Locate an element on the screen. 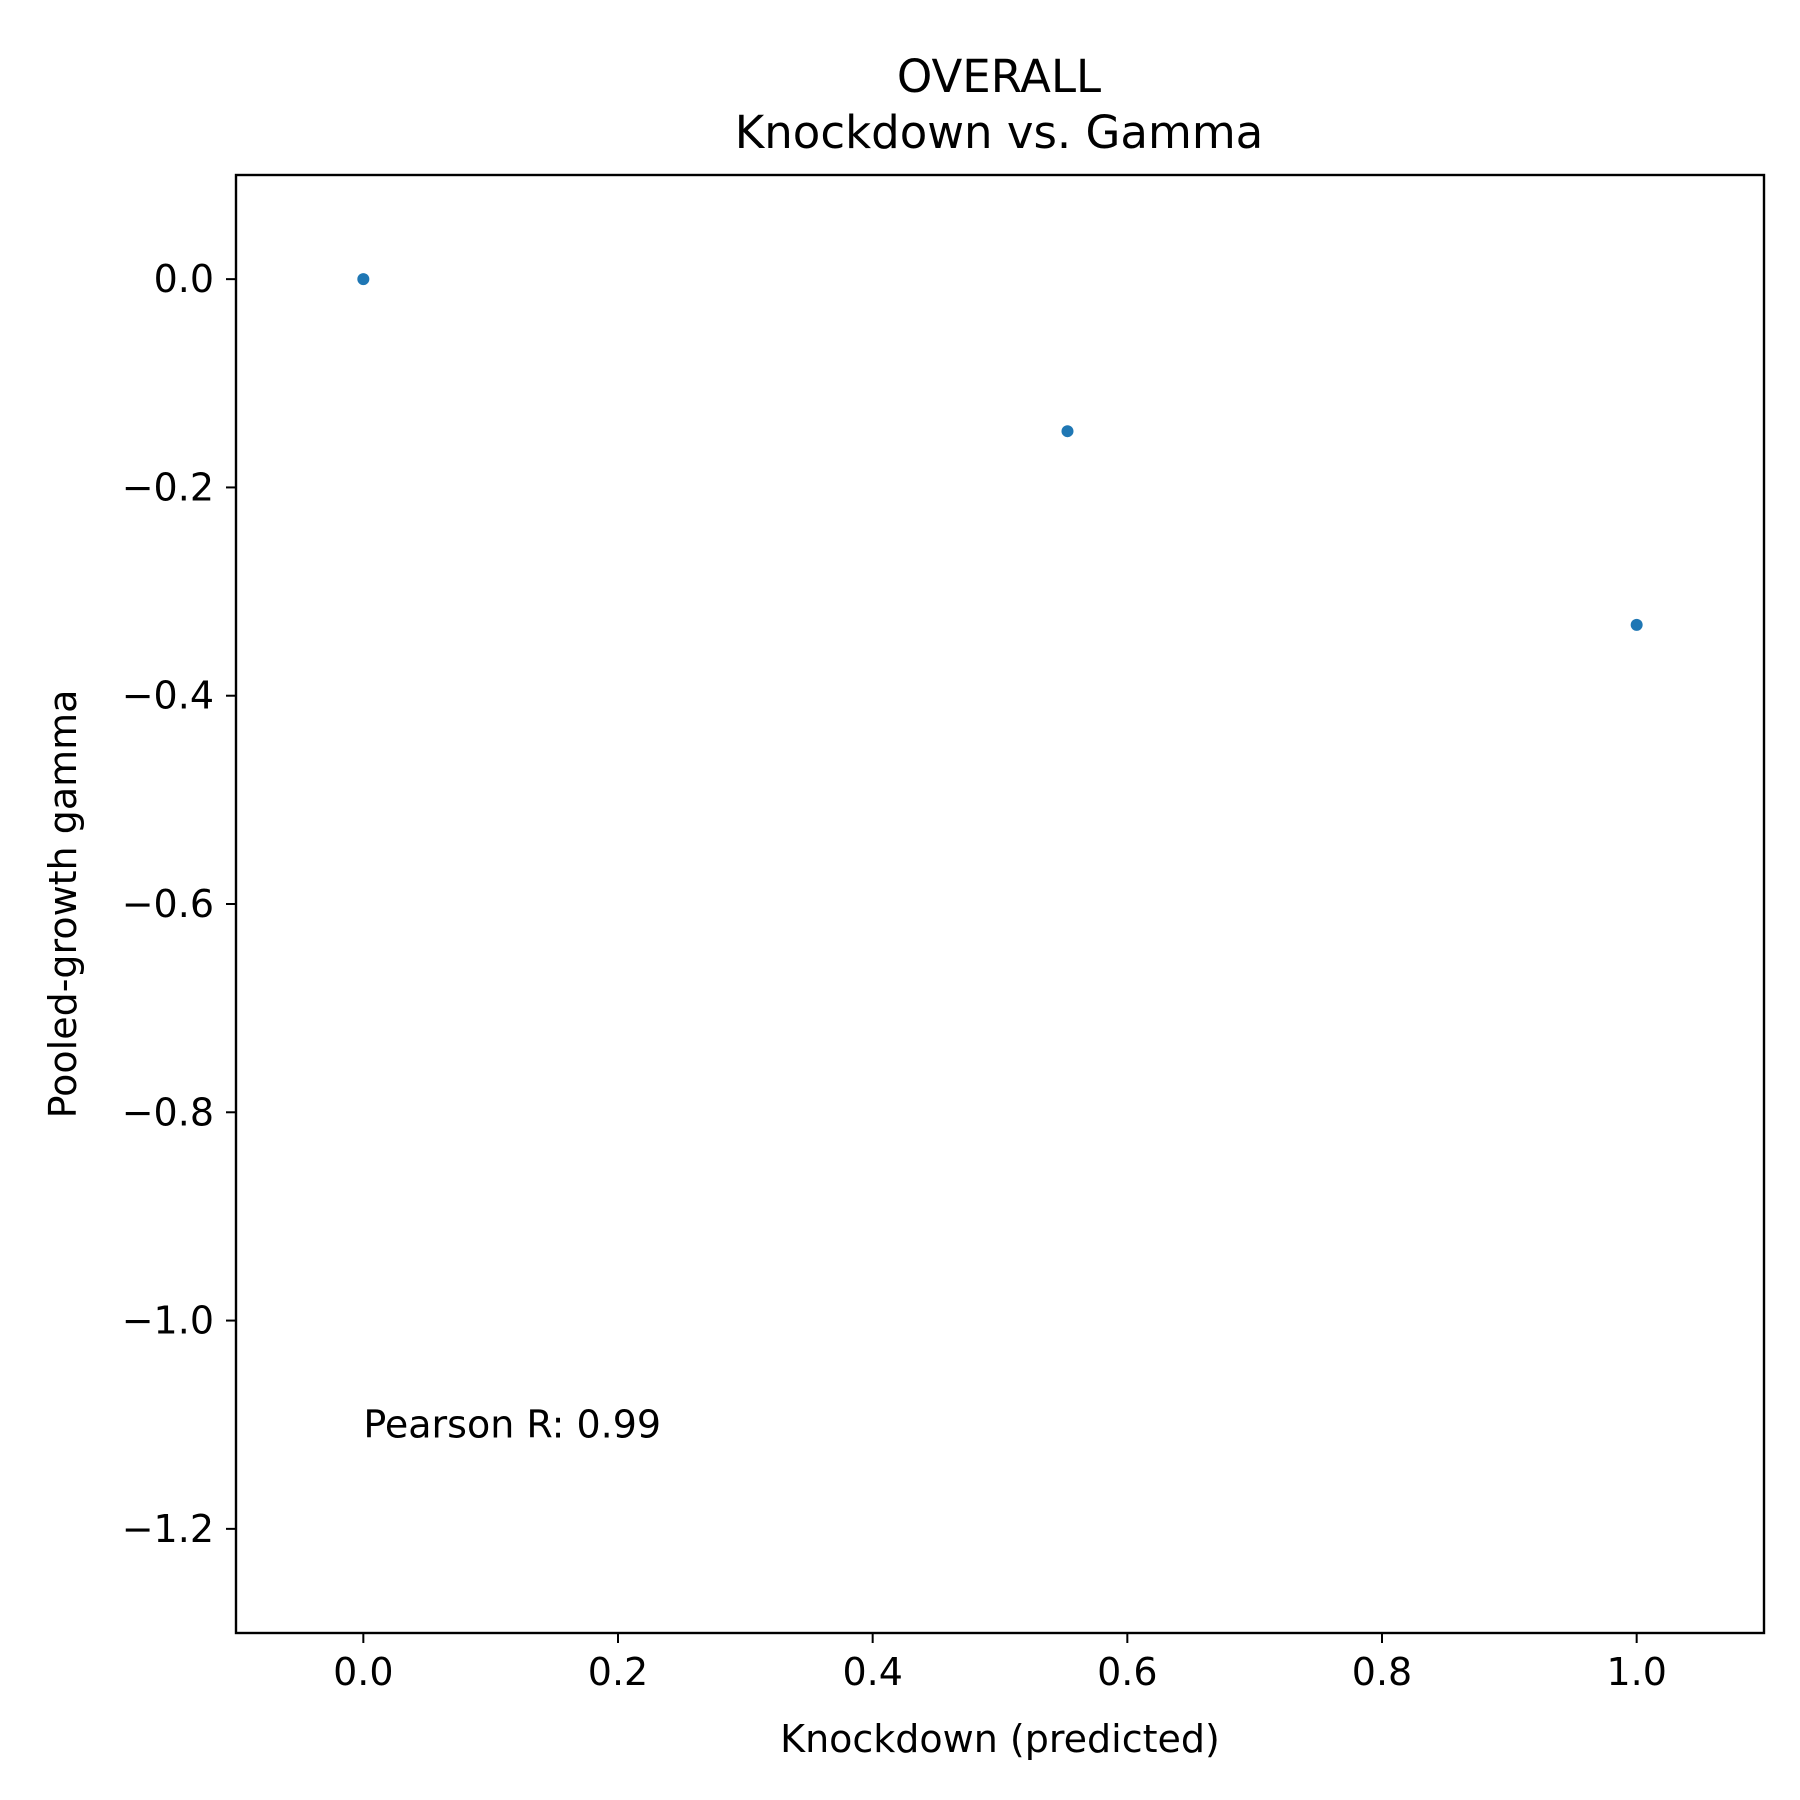 This screenshot has width=1800, height=1800. y-tick-label: −1.0 is located at coordinates (168, 1321).